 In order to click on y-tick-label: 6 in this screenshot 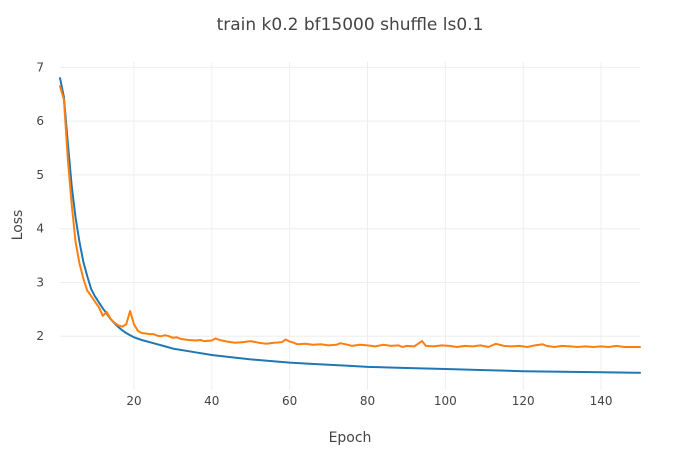, I will do `click(40, 121)`.